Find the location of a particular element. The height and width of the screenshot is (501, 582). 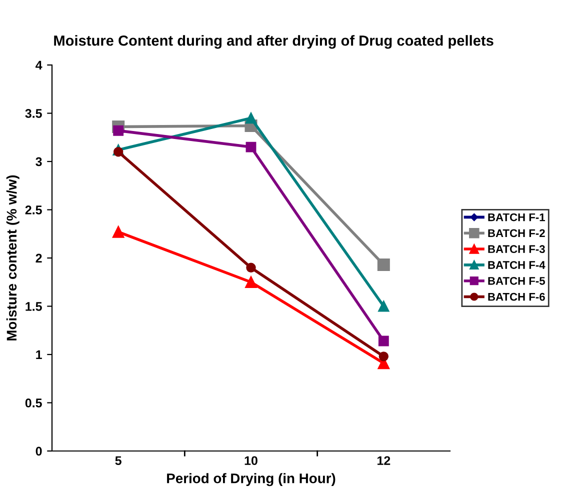

legend-label: BATCH F-2 is located at coordinates (516, 233).